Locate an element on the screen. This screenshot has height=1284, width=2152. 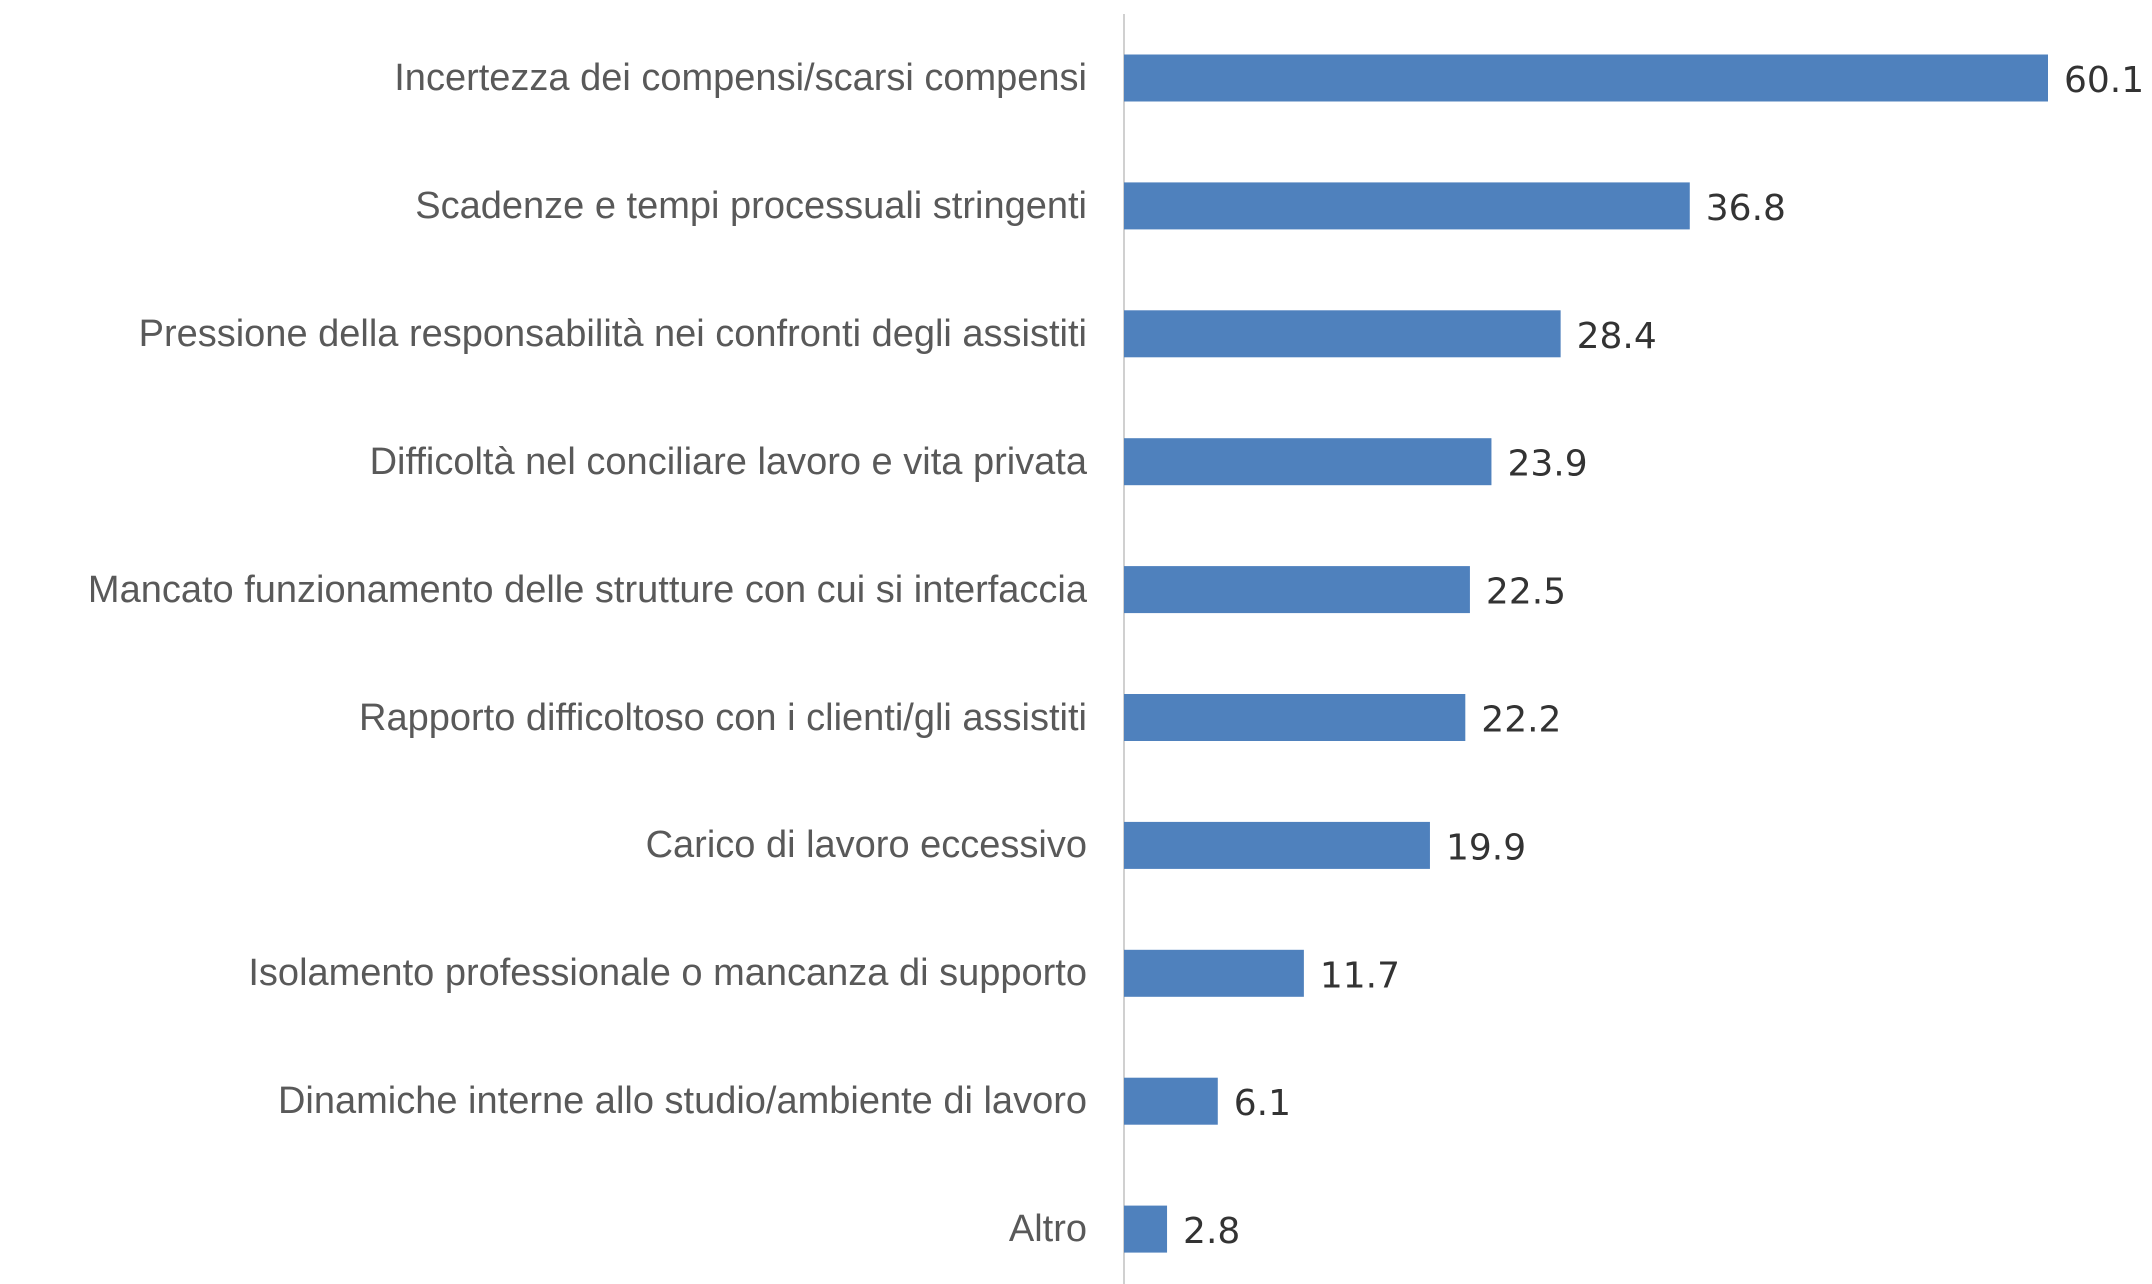
value-label: 28.4 is located at coordinates (1617, 336).